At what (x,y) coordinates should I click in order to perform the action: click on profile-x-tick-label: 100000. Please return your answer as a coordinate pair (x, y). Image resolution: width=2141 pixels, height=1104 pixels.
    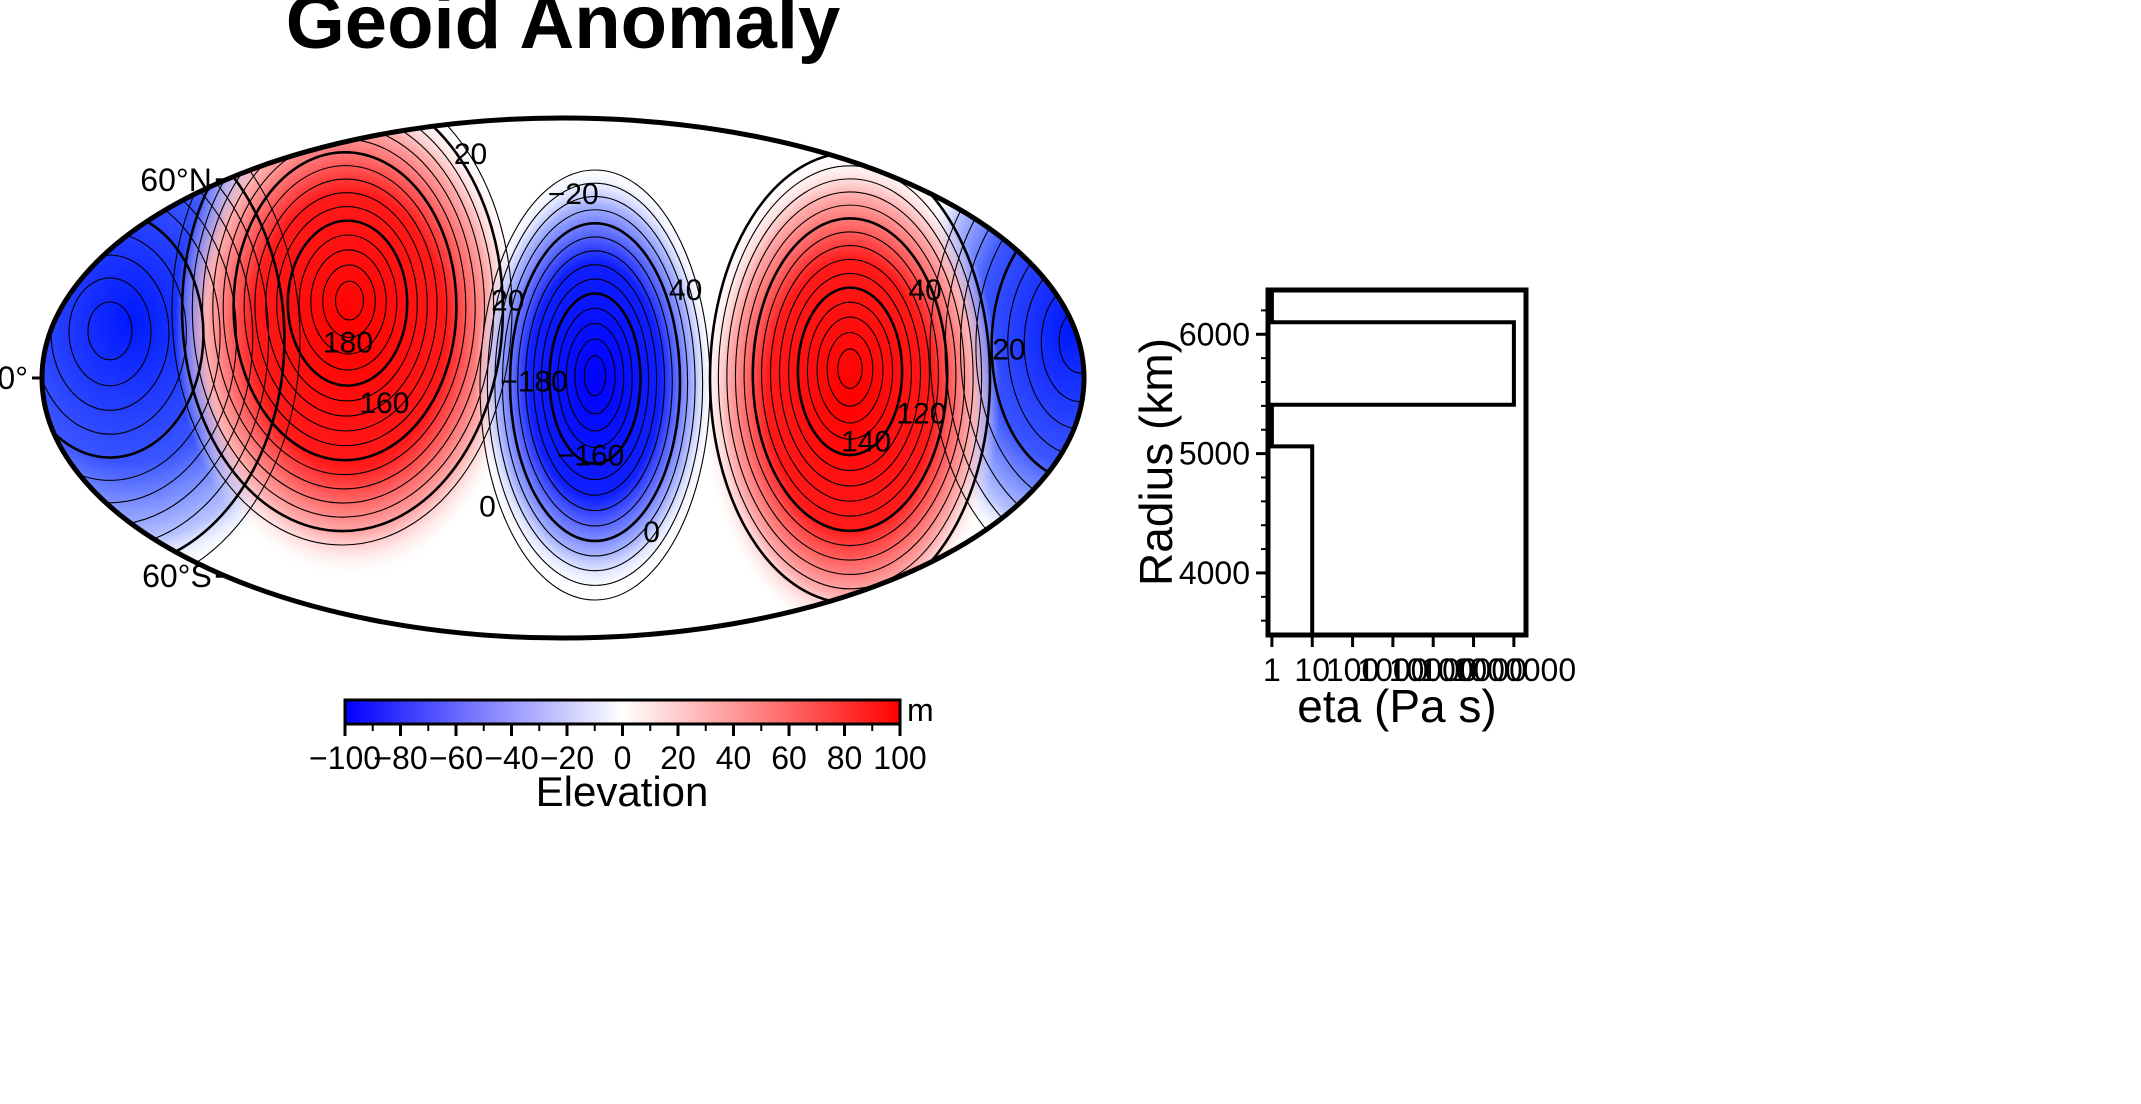
    Looking at the image, I should click on (1473, 670).